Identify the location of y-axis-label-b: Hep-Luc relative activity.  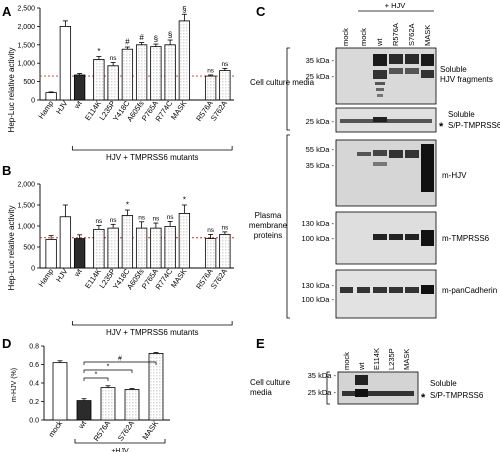
(11, 248).